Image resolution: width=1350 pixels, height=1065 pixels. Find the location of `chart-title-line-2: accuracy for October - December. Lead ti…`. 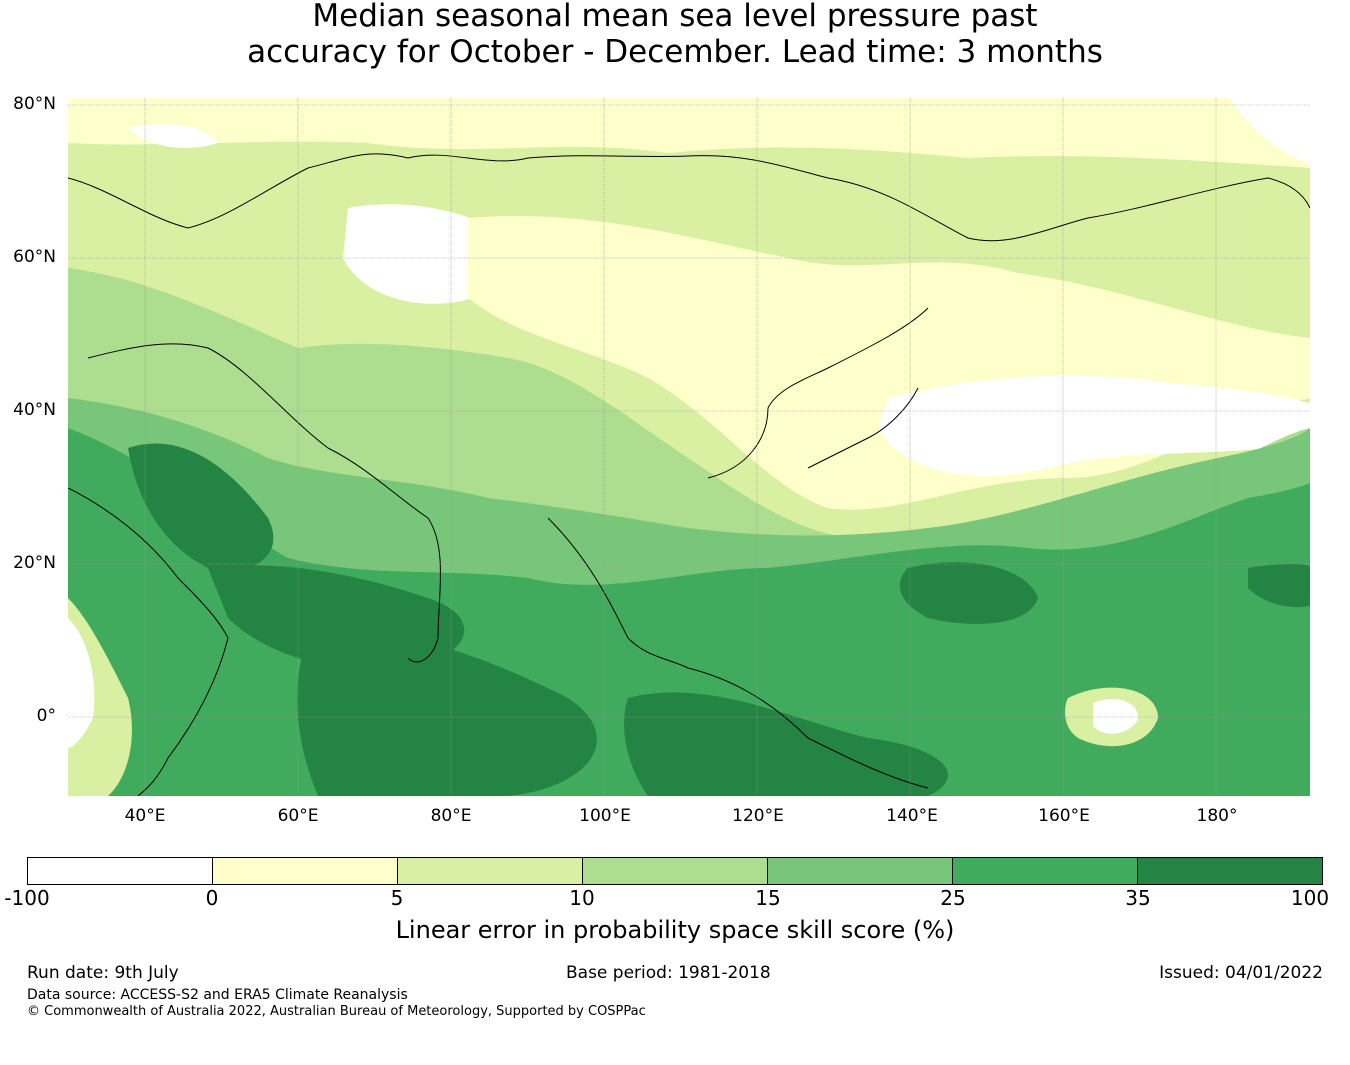

chart-title-line-2: accuracy for October - December. Lead ti… is located at coordinates (675, 52).